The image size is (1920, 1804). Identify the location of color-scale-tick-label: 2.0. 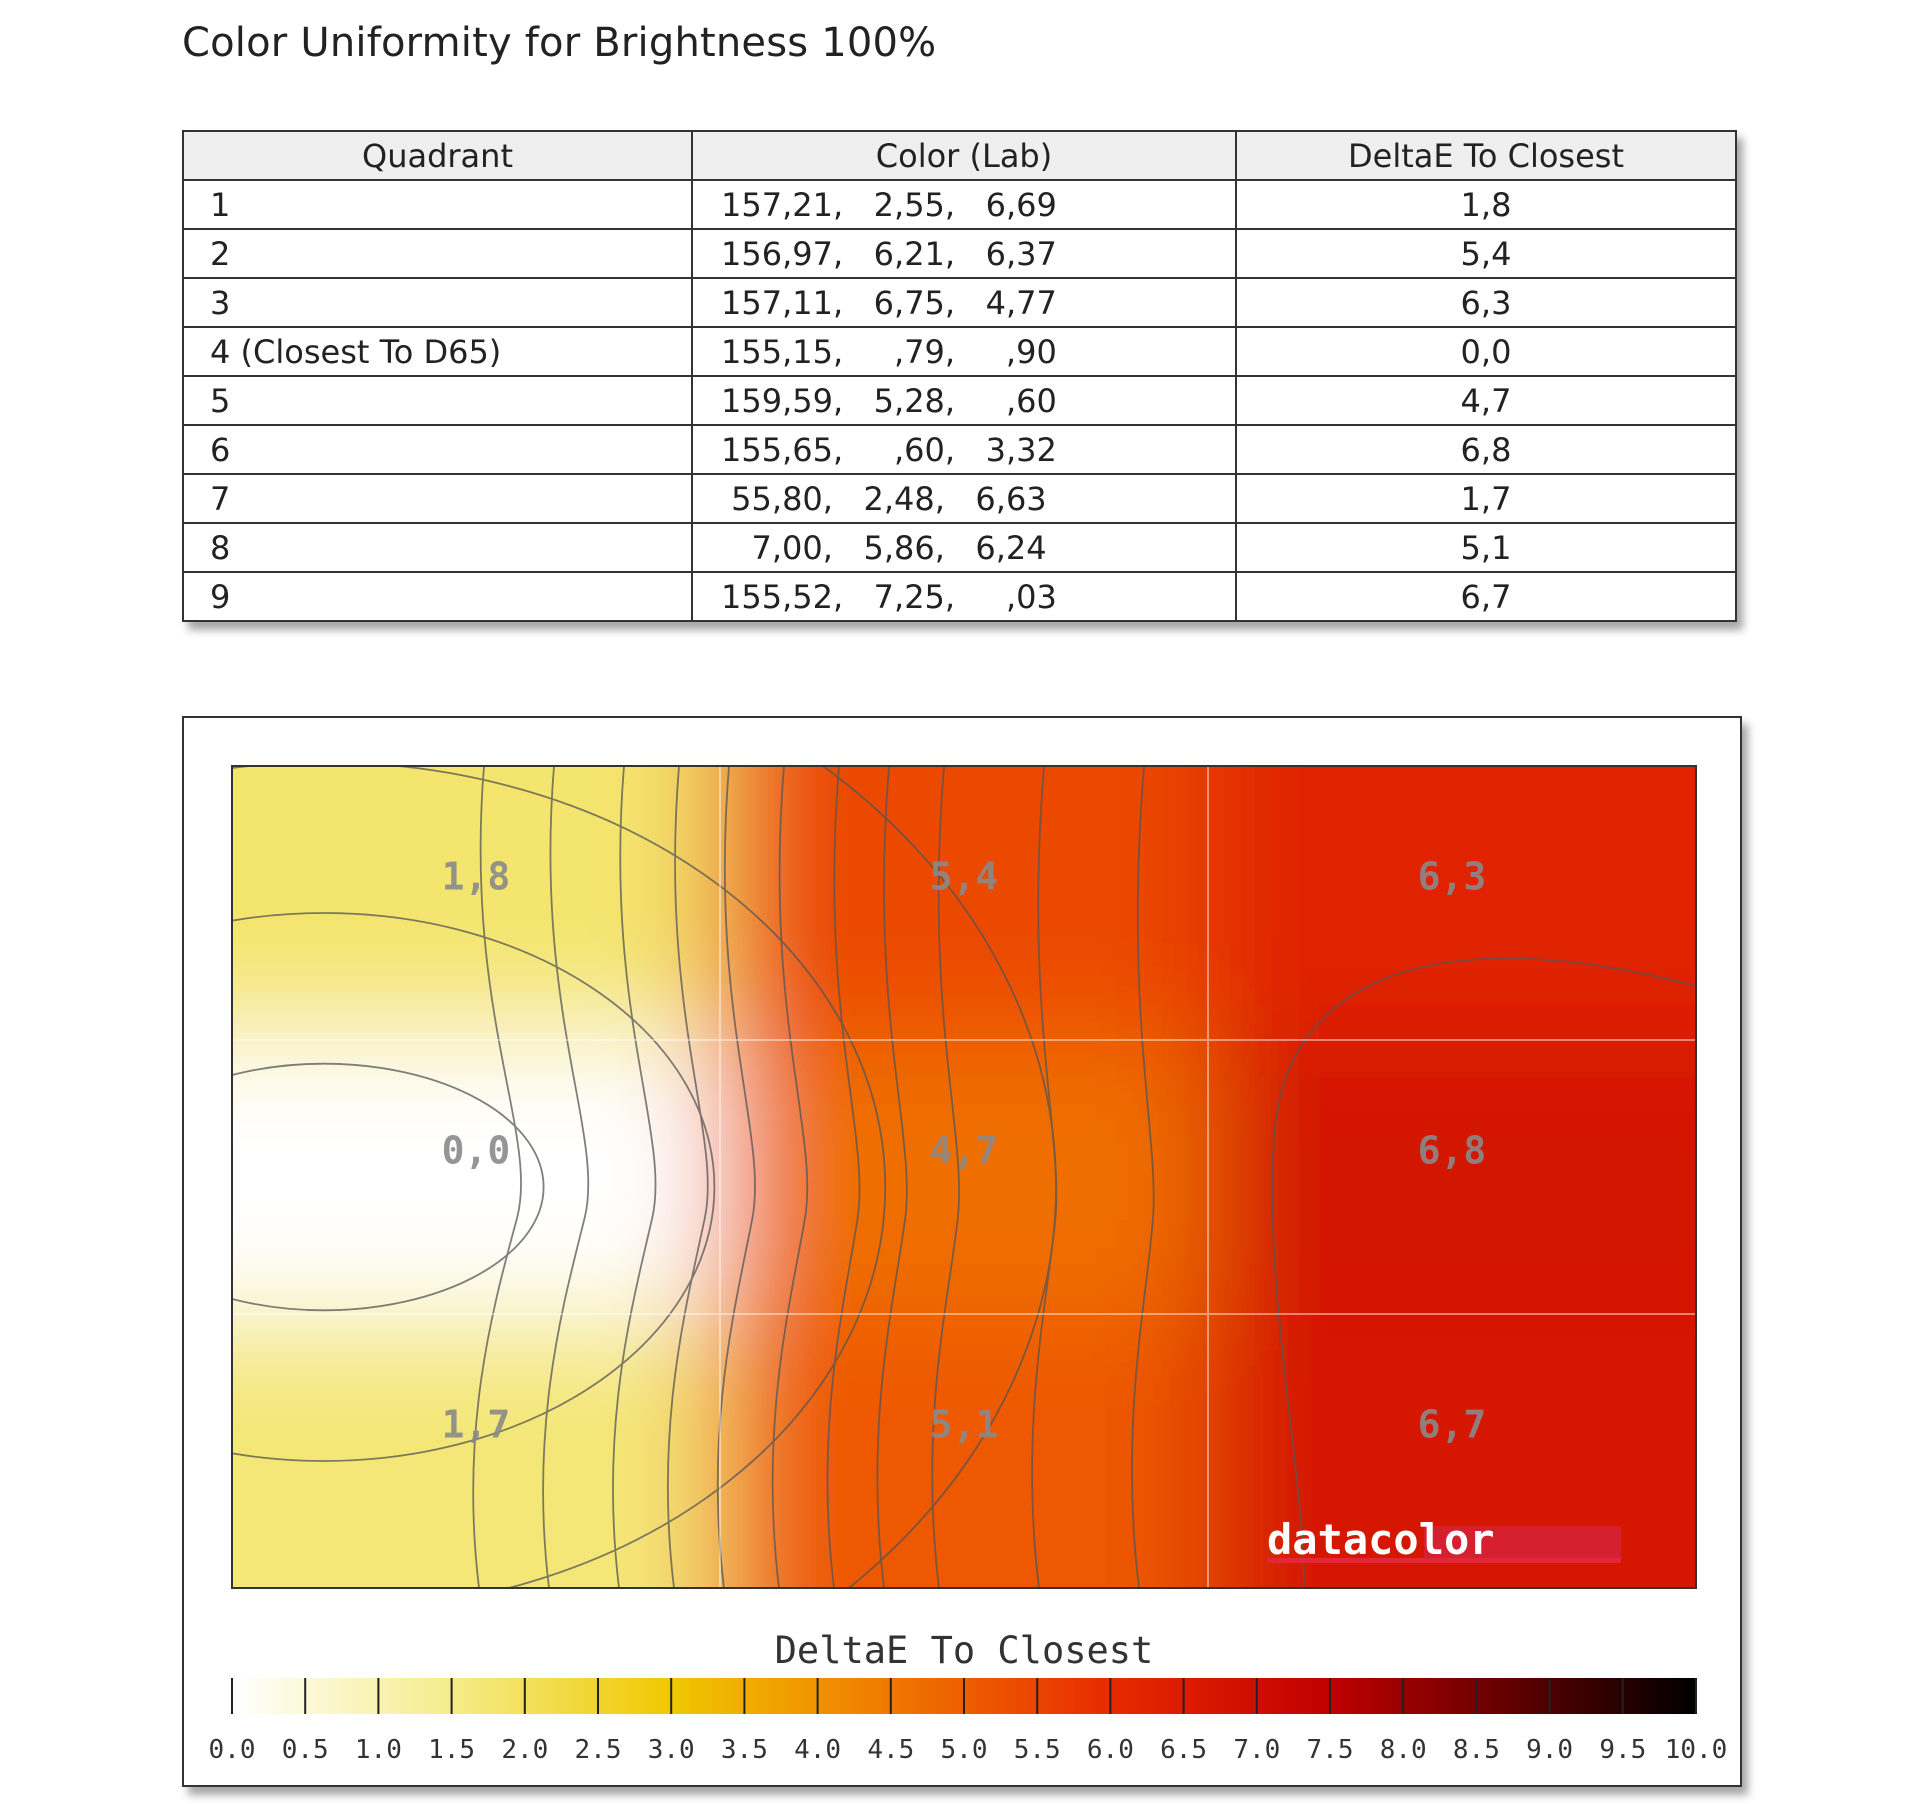
(524, 1750).